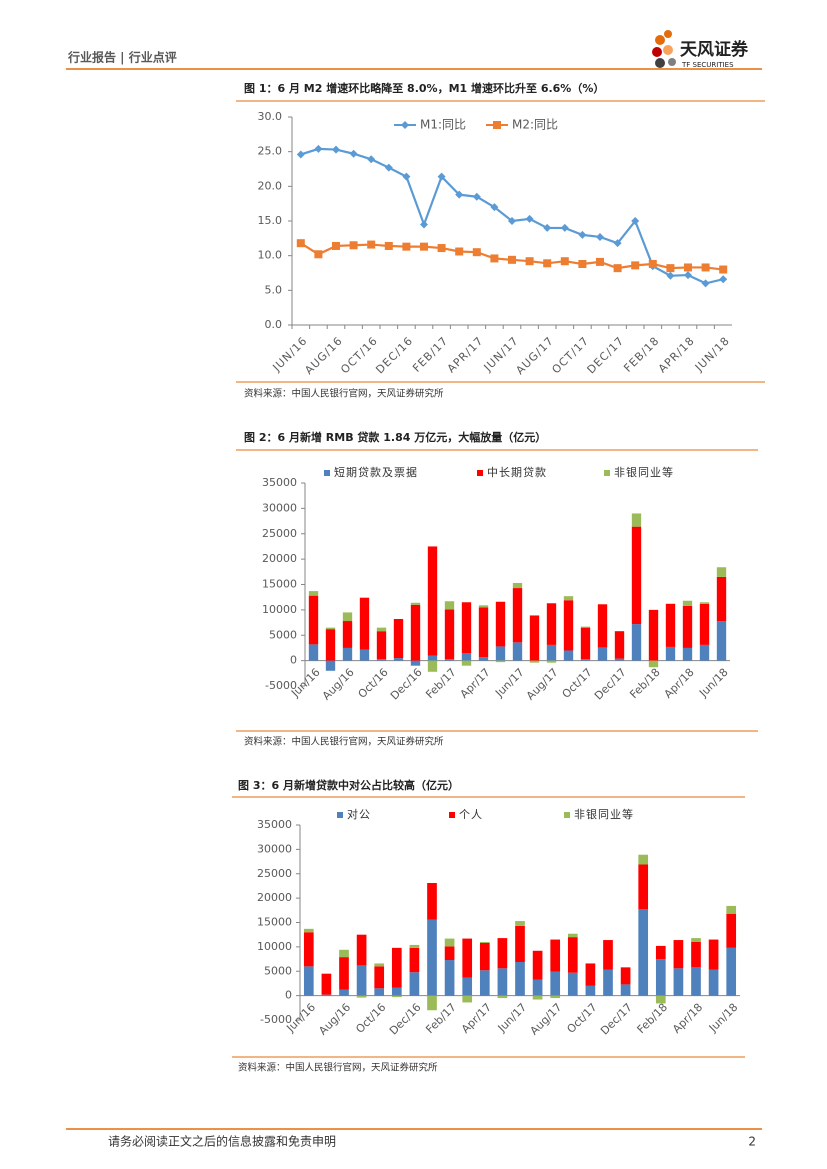  Describe the element at coordinates (279, 609) in the screenshot. I see `y-tick-label: 10000` at that location.